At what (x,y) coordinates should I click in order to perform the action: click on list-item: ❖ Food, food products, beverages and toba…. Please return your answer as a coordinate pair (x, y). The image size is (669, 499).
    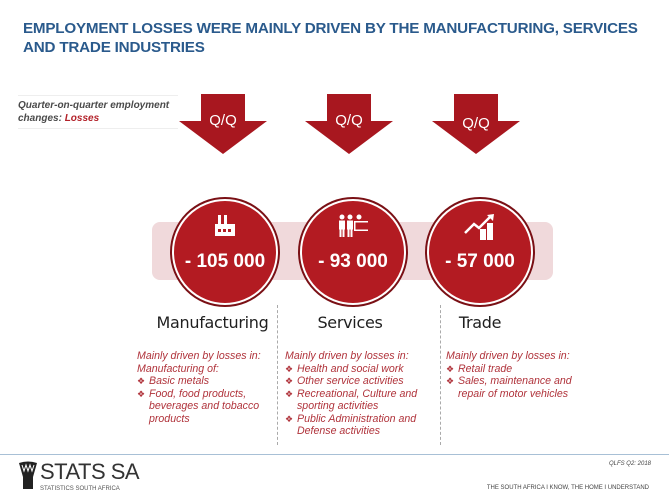
    Looking at the image, I should click on (198, 406).